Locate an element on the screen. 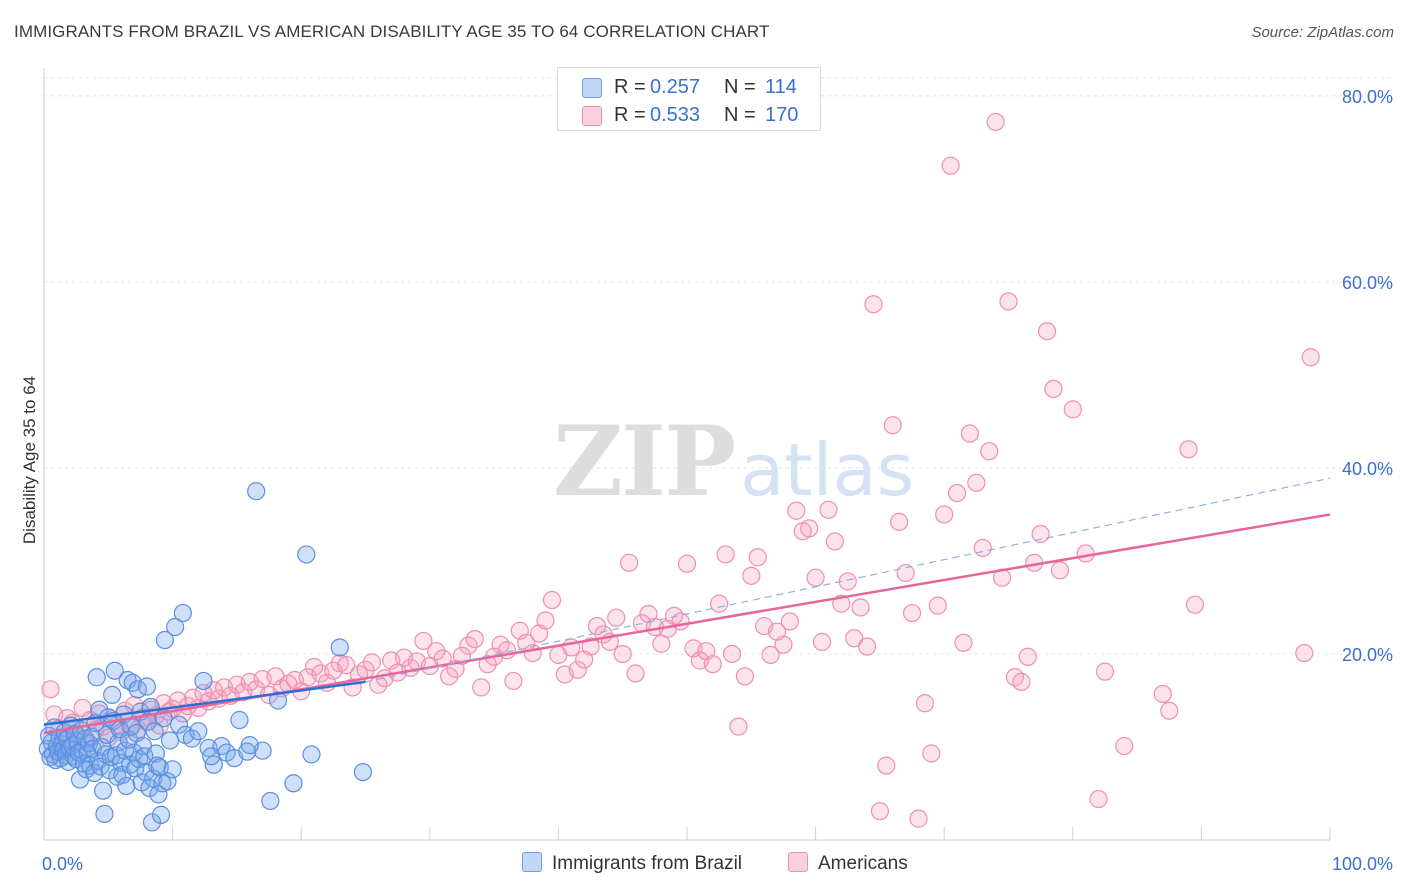 This screenshot has height=892, width=1406. stats-legend: R = 0.257 N = 114 R = 0.533 N = 170 is located at coordinates (689, 99).